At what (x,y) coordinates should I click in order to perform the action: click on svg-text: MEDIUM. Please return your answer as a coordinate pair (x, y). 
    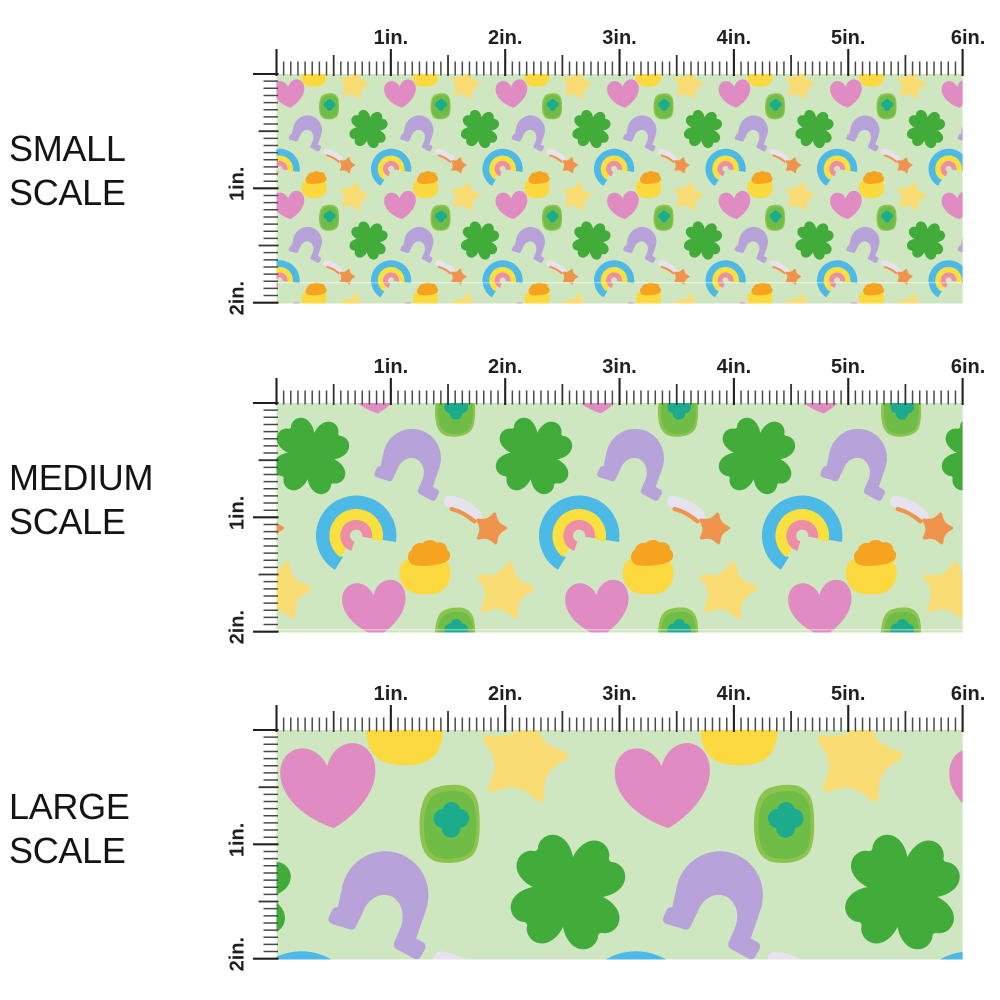
    Looking at the image, I should click on (81, 477).